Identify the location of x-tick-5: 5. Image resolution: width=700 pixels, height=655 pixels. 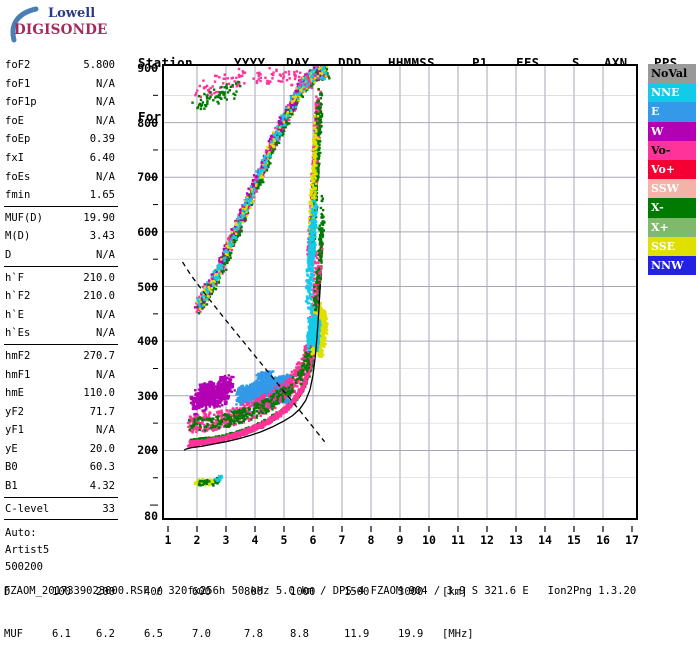
(284, 540).